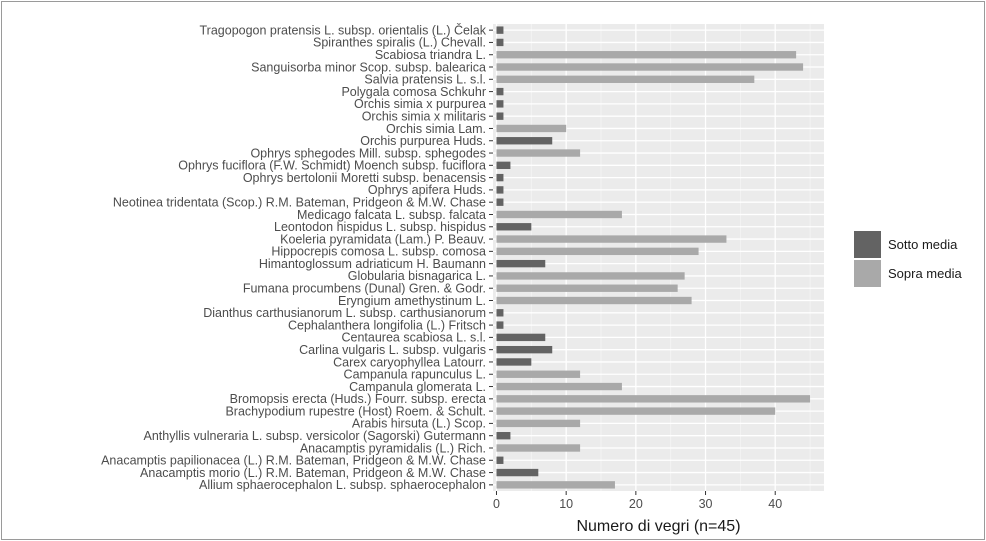 The height and width of the screenshot is (541, 986). Describe the element at coordinates (430, 55) in the screenshot. I see `category-label: Scabiosa triandra L.` at that location.